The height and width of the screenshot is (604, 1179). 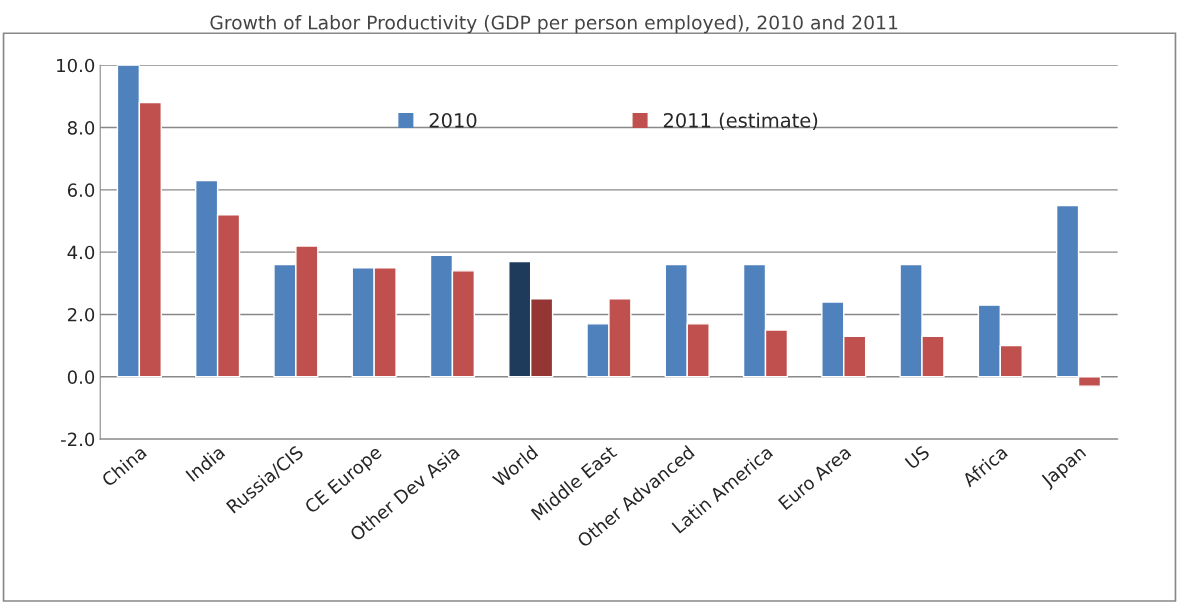 I want to click on legend-label: 2011 (estimate), so click(x=740, y=121).